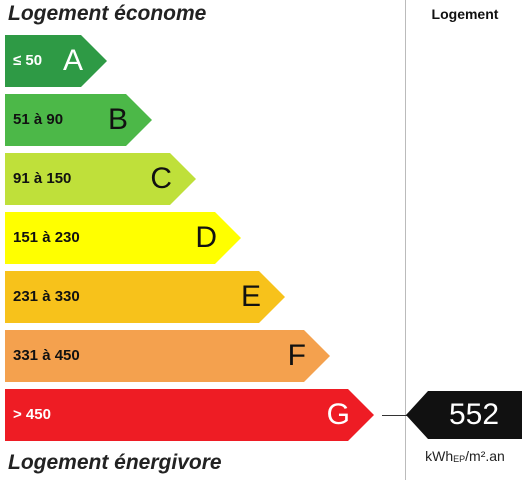 The height and width of the screenshot is (480, 524). Describe the element at coordinates (206, 237) in the screenshot. I see `band-letter: D` at that location.